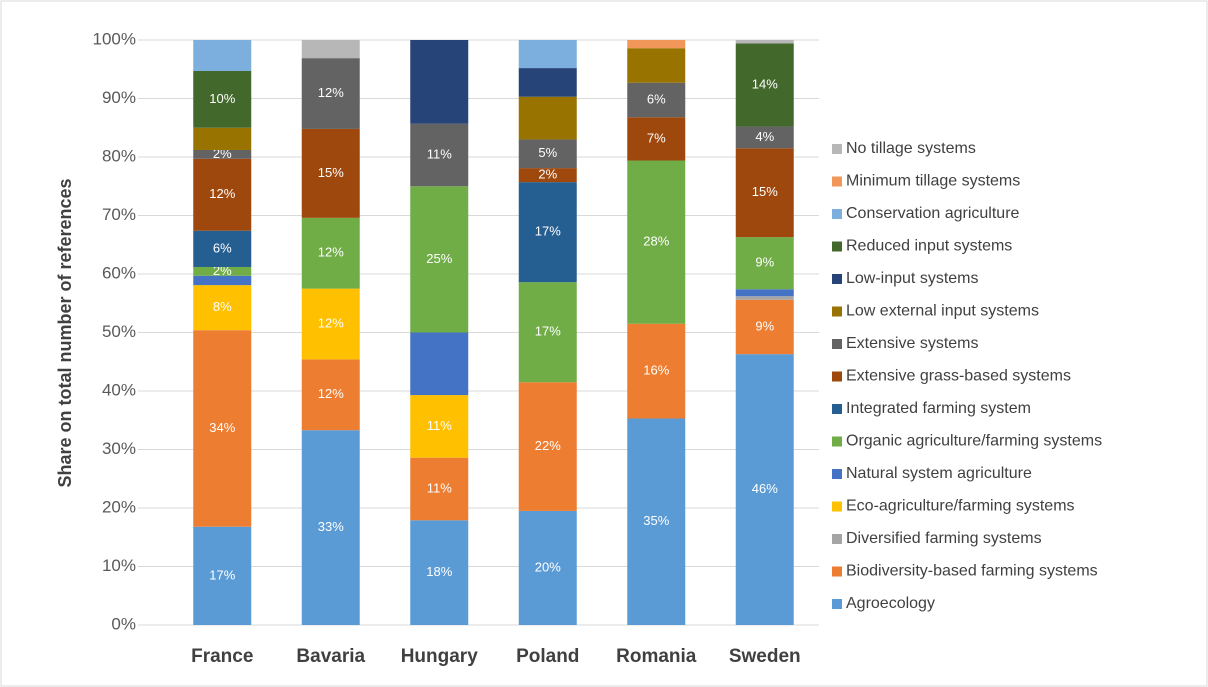 The width and height of the screenshot is (1208, 687). Describe the element at coordinates (119, 448) in the screenshot. I see `y-tick-label: 30%` at that location.